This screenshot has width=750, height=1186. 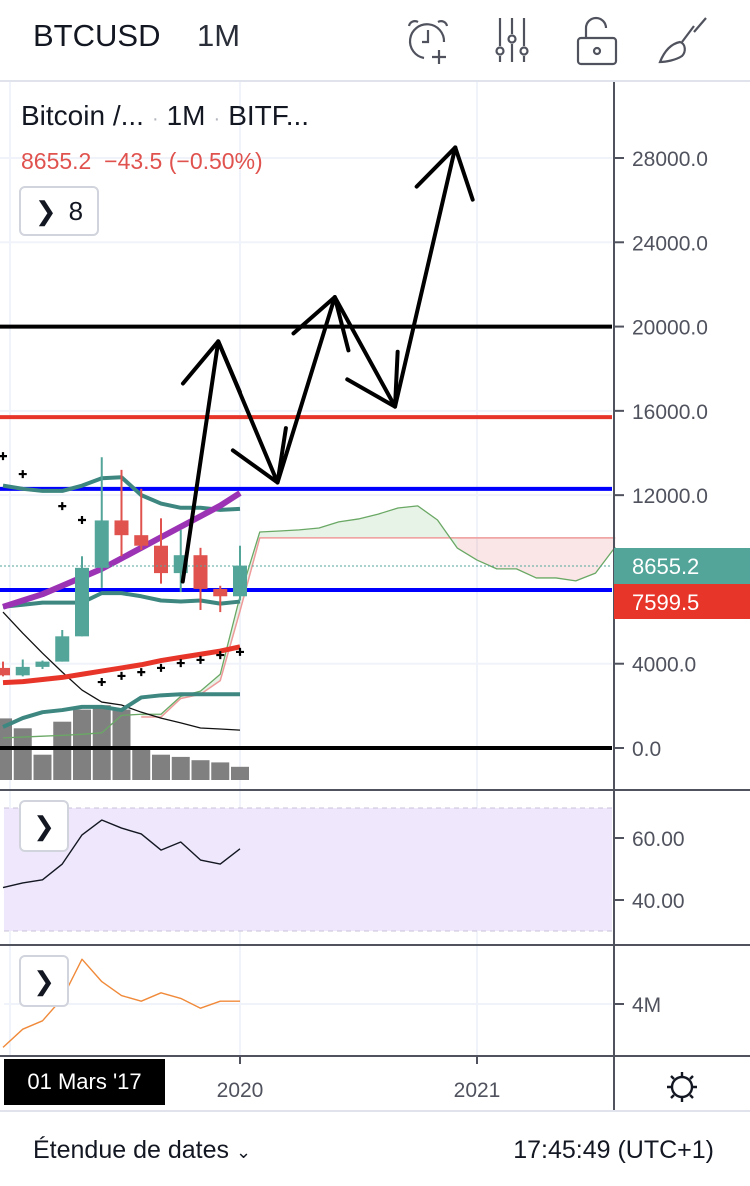 I want to click on red-moving-average, so click(x=121, y=665).